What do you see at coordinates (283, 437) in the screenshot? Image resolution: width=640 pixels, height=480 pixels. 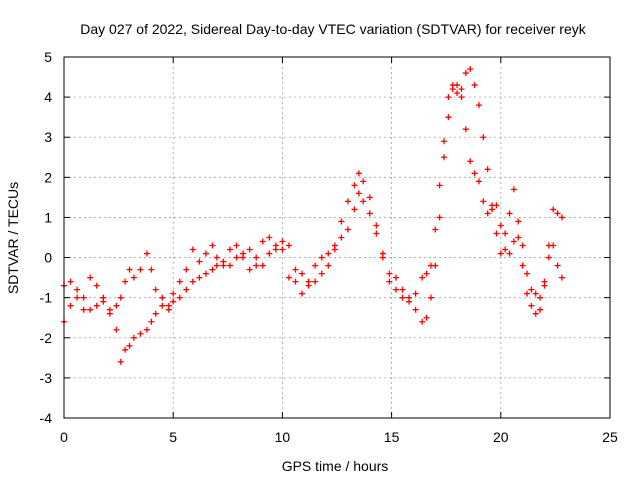 I see `x-tick-label: 10` at bounding box center [283, 437].